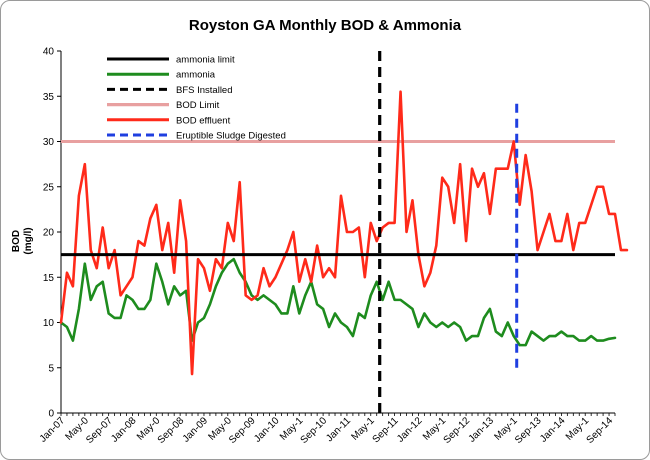 This screenshot has width=650, height=460. I want to click on y-tick-label: 10, so click(49, 323).